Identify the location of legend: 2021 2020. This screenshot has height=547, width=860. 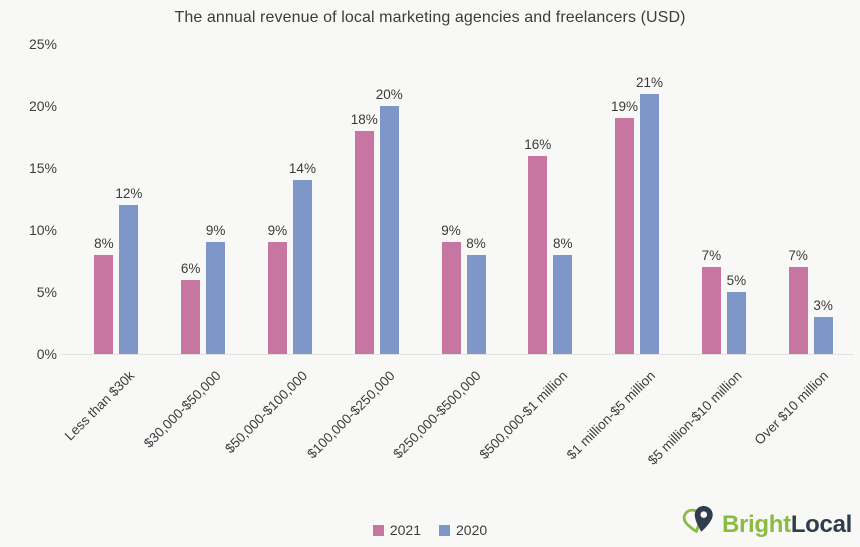
(430, 530).